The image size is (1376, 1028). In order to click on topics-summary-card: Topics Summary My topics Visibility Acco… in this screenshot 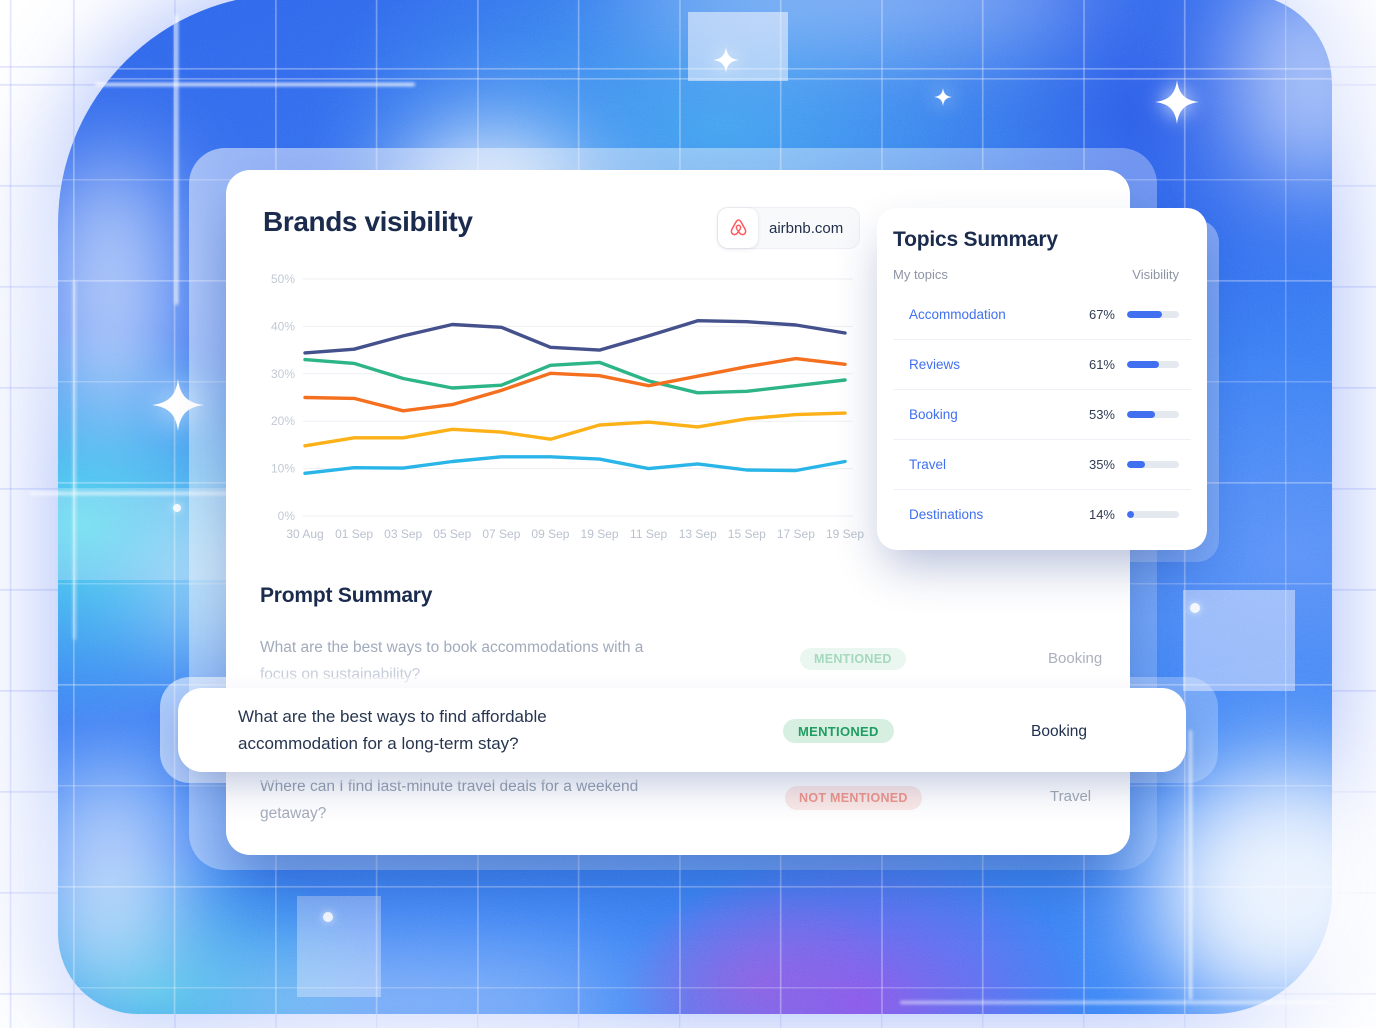, I will do `click(1042, 379)`.